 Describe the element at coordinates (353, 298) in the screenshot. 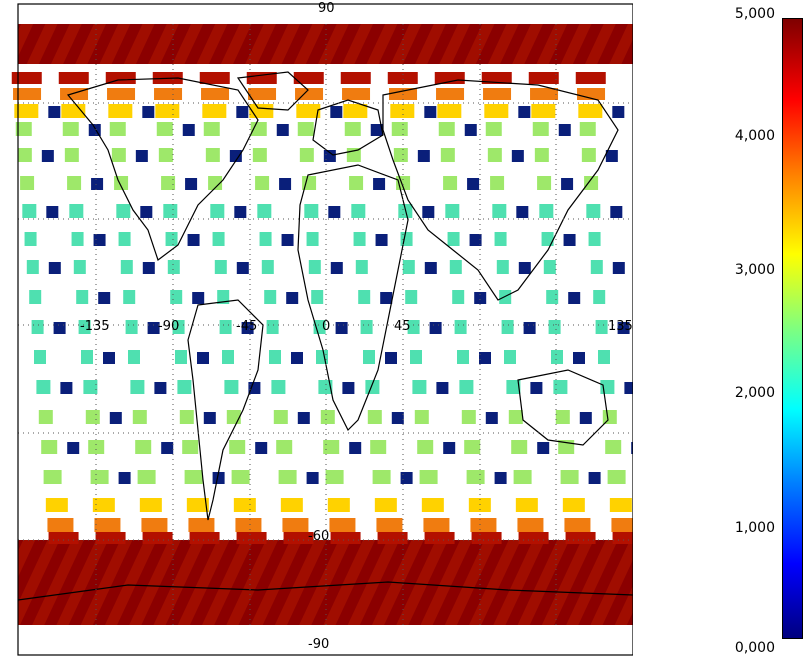

I see `africa-outline` at that location.